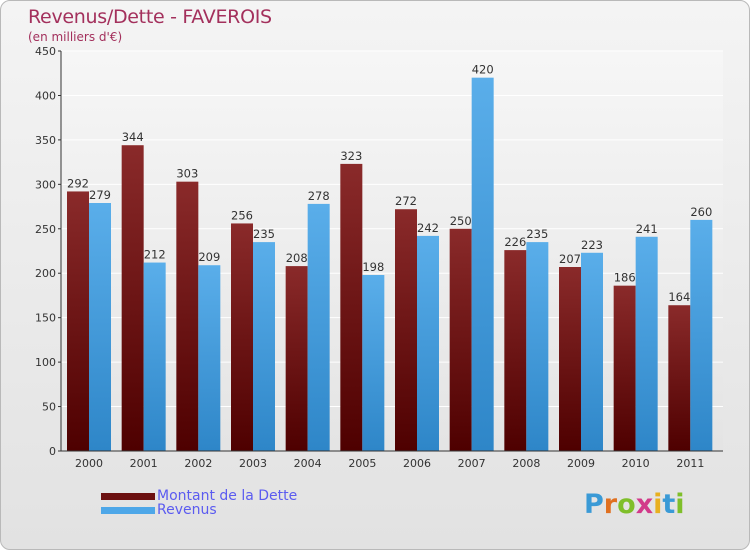  Describe the element at coordinates (592, 245) in the screenshot. I see `data-label: 223` at that location.